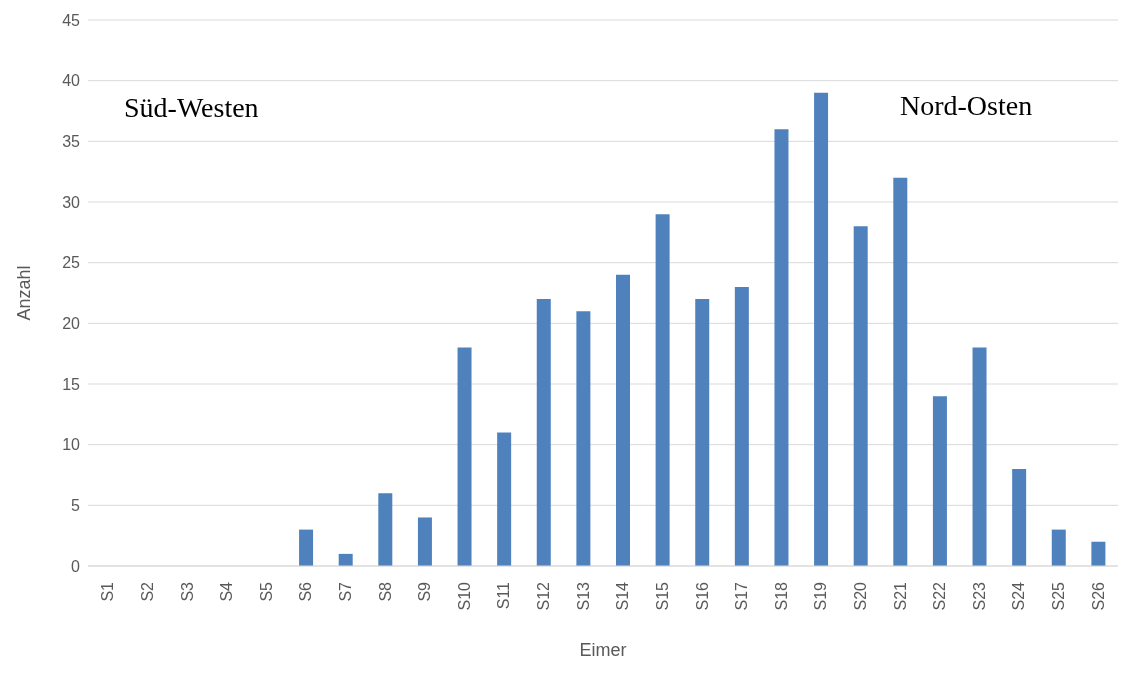  Describe the element at coordinates (71, 324) in the screenshot. I see `y-tick-label: 20` at that location.